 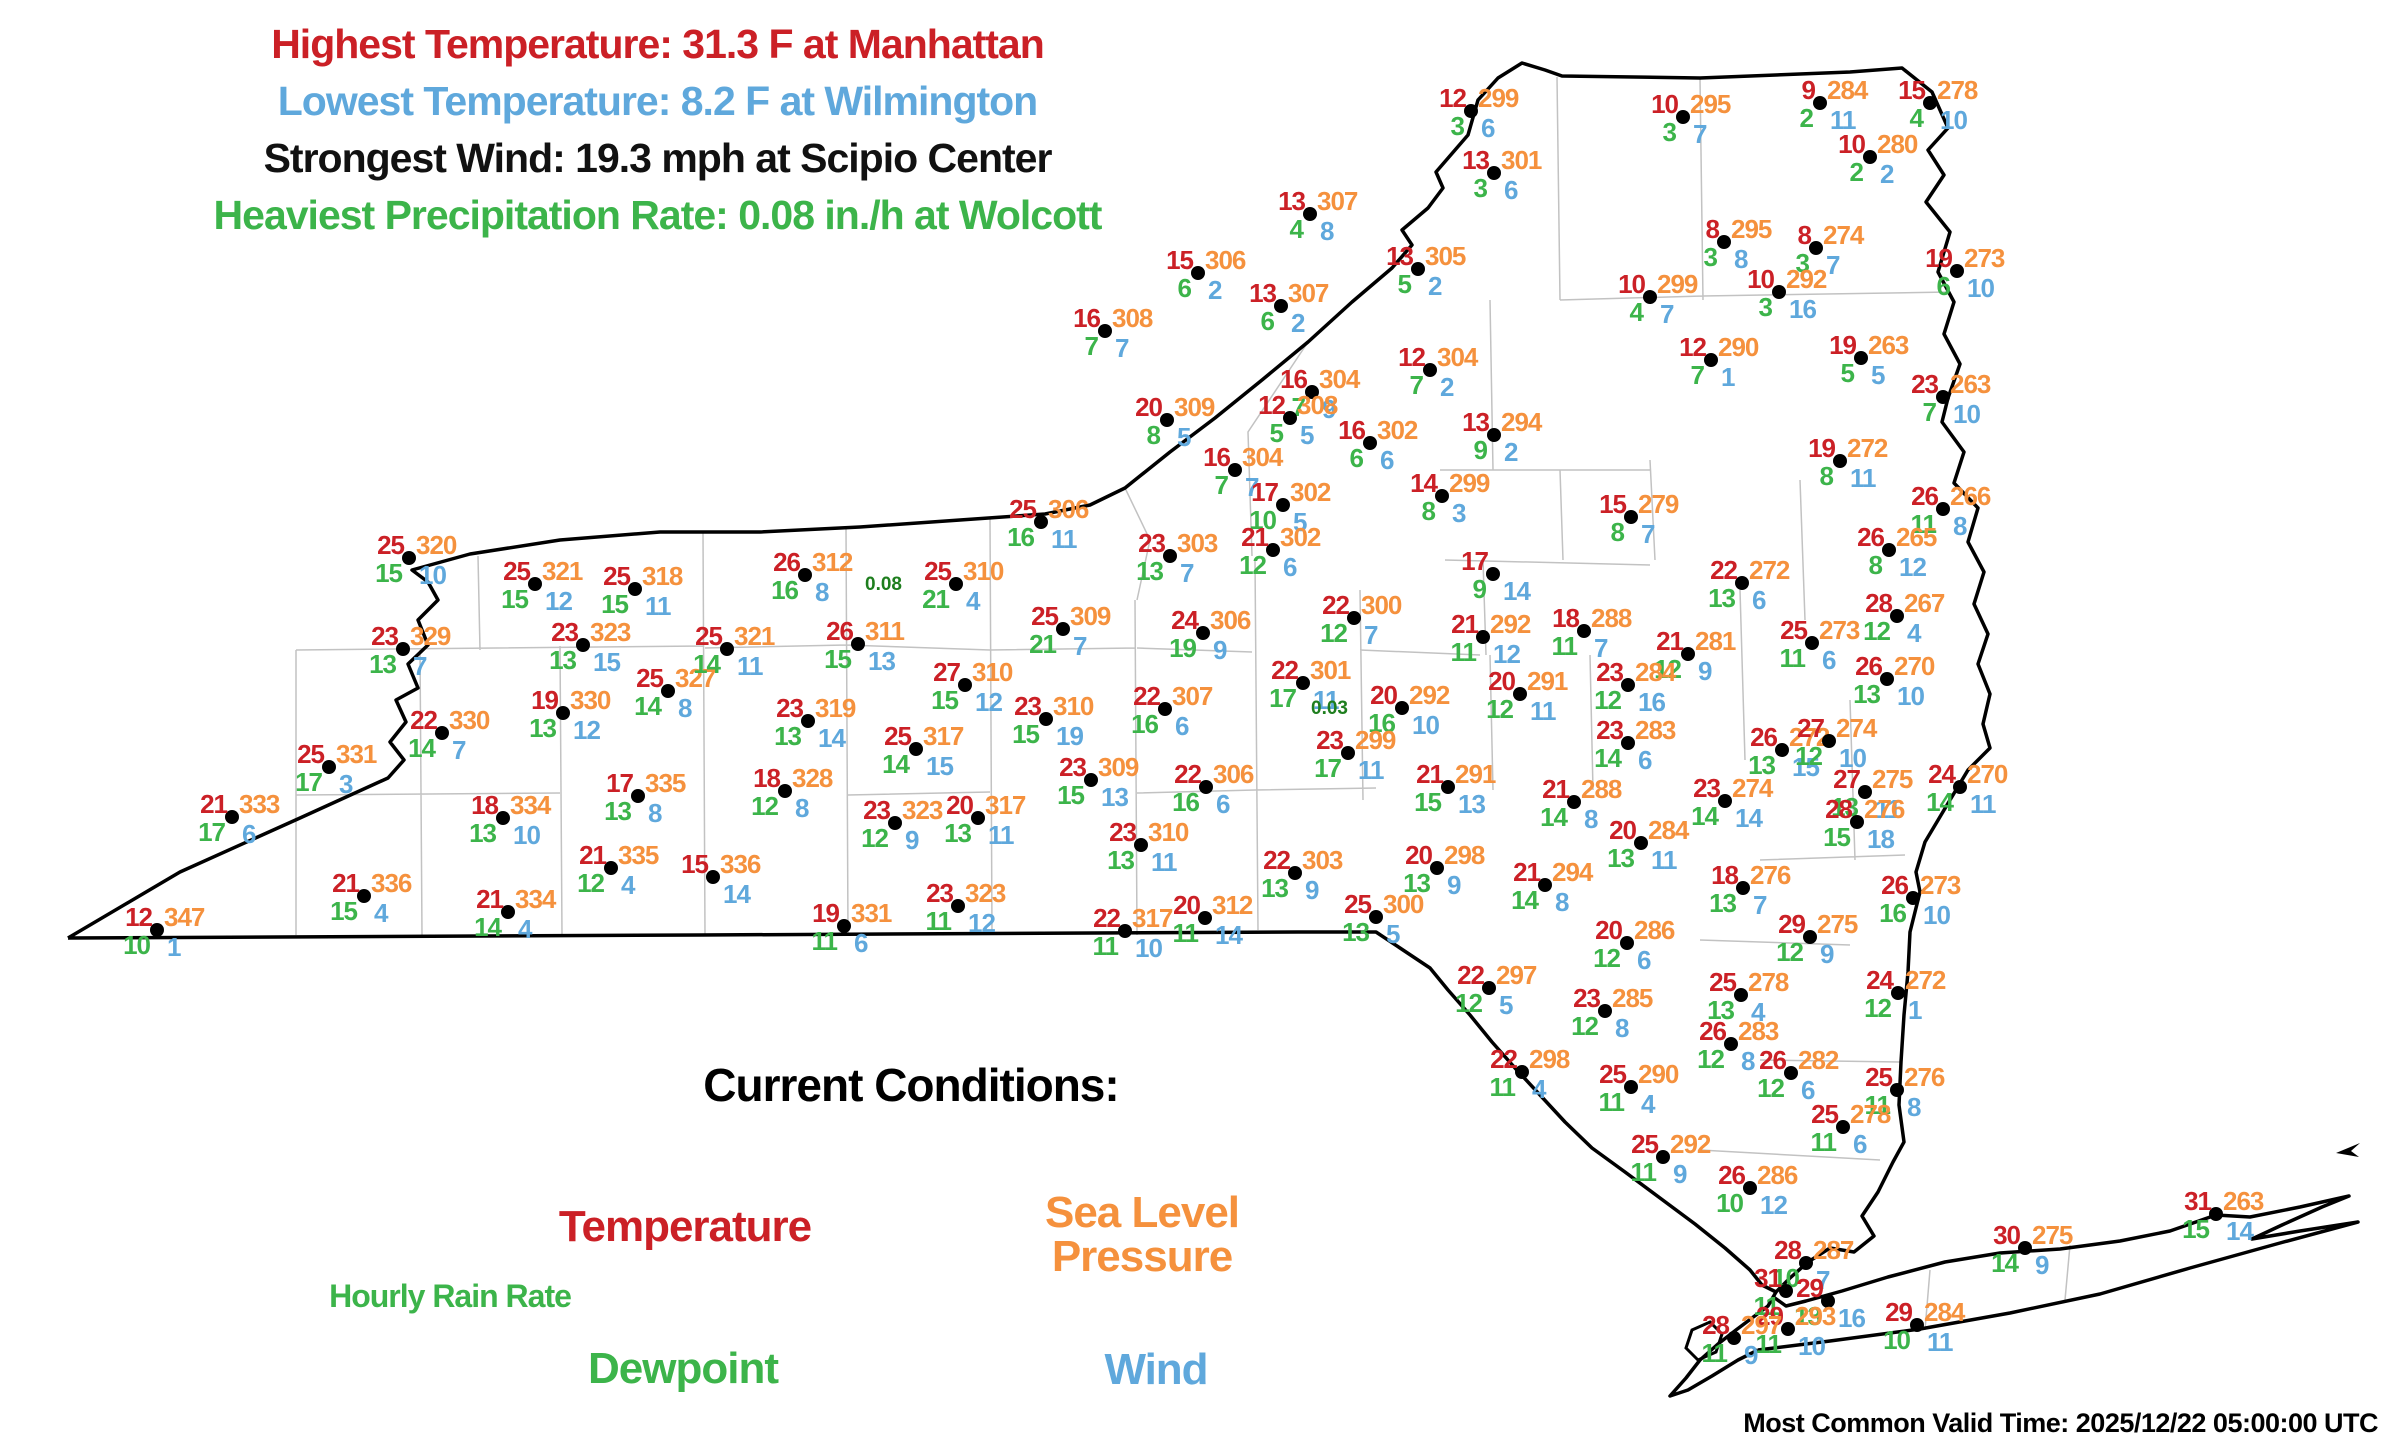 I want to click on lowest-temperature-line: Lowest Temperature: 8.2 F at Wilmington, so click(x=657, y=101).